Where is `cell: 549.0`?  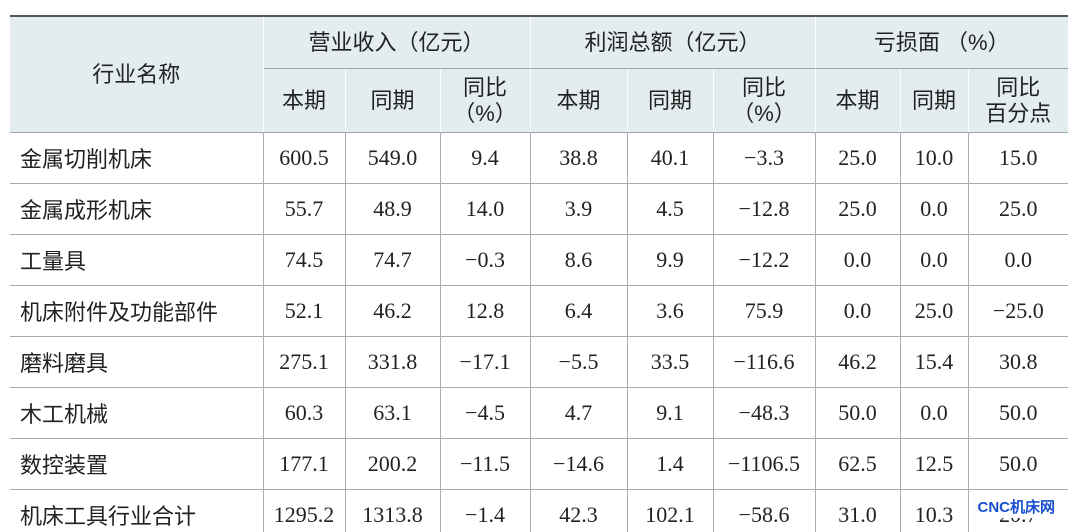
cell: 549.0 is located at coordinates (393, 158).